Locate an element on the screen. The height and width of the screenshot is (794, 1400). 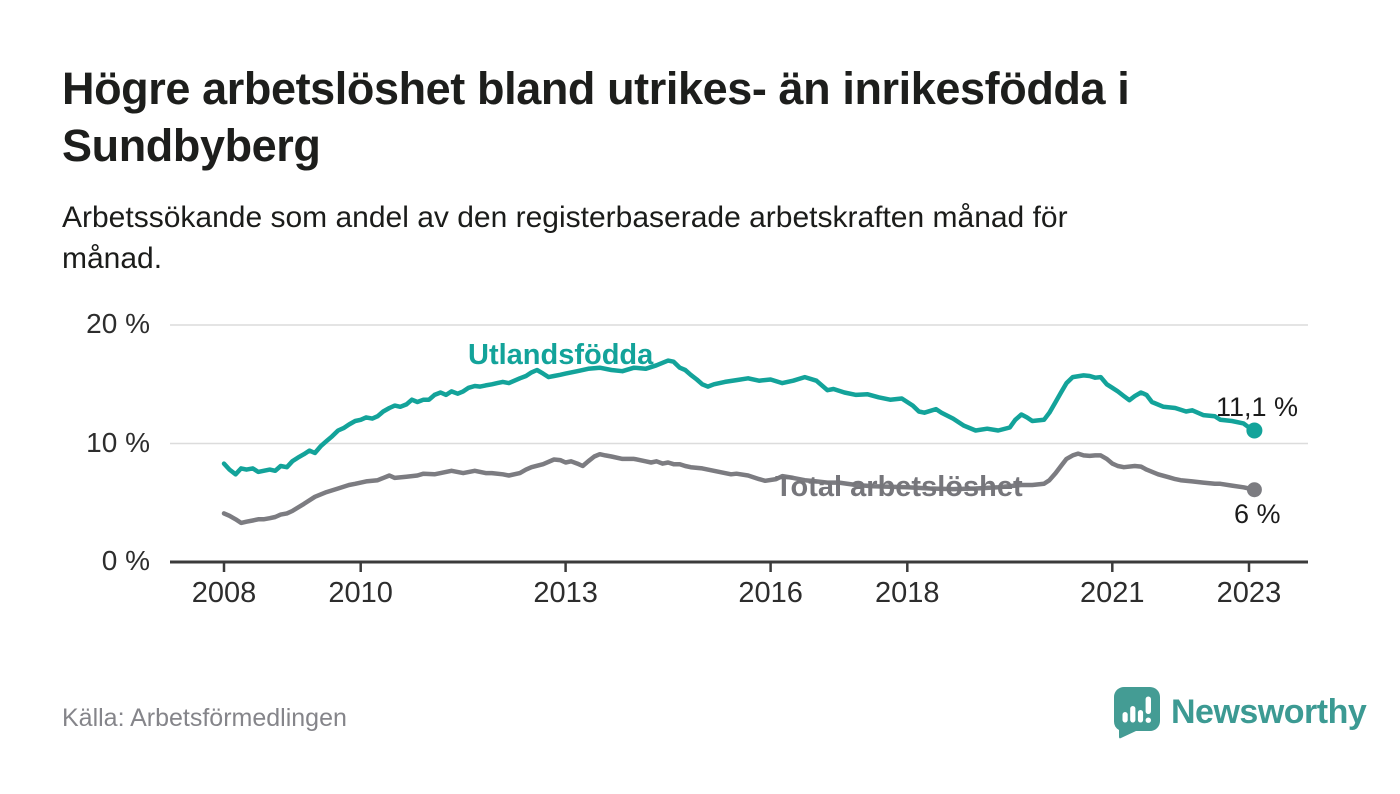
value-label-total-arbetsloshet: 6 % is located at coordinates (1257, 514).